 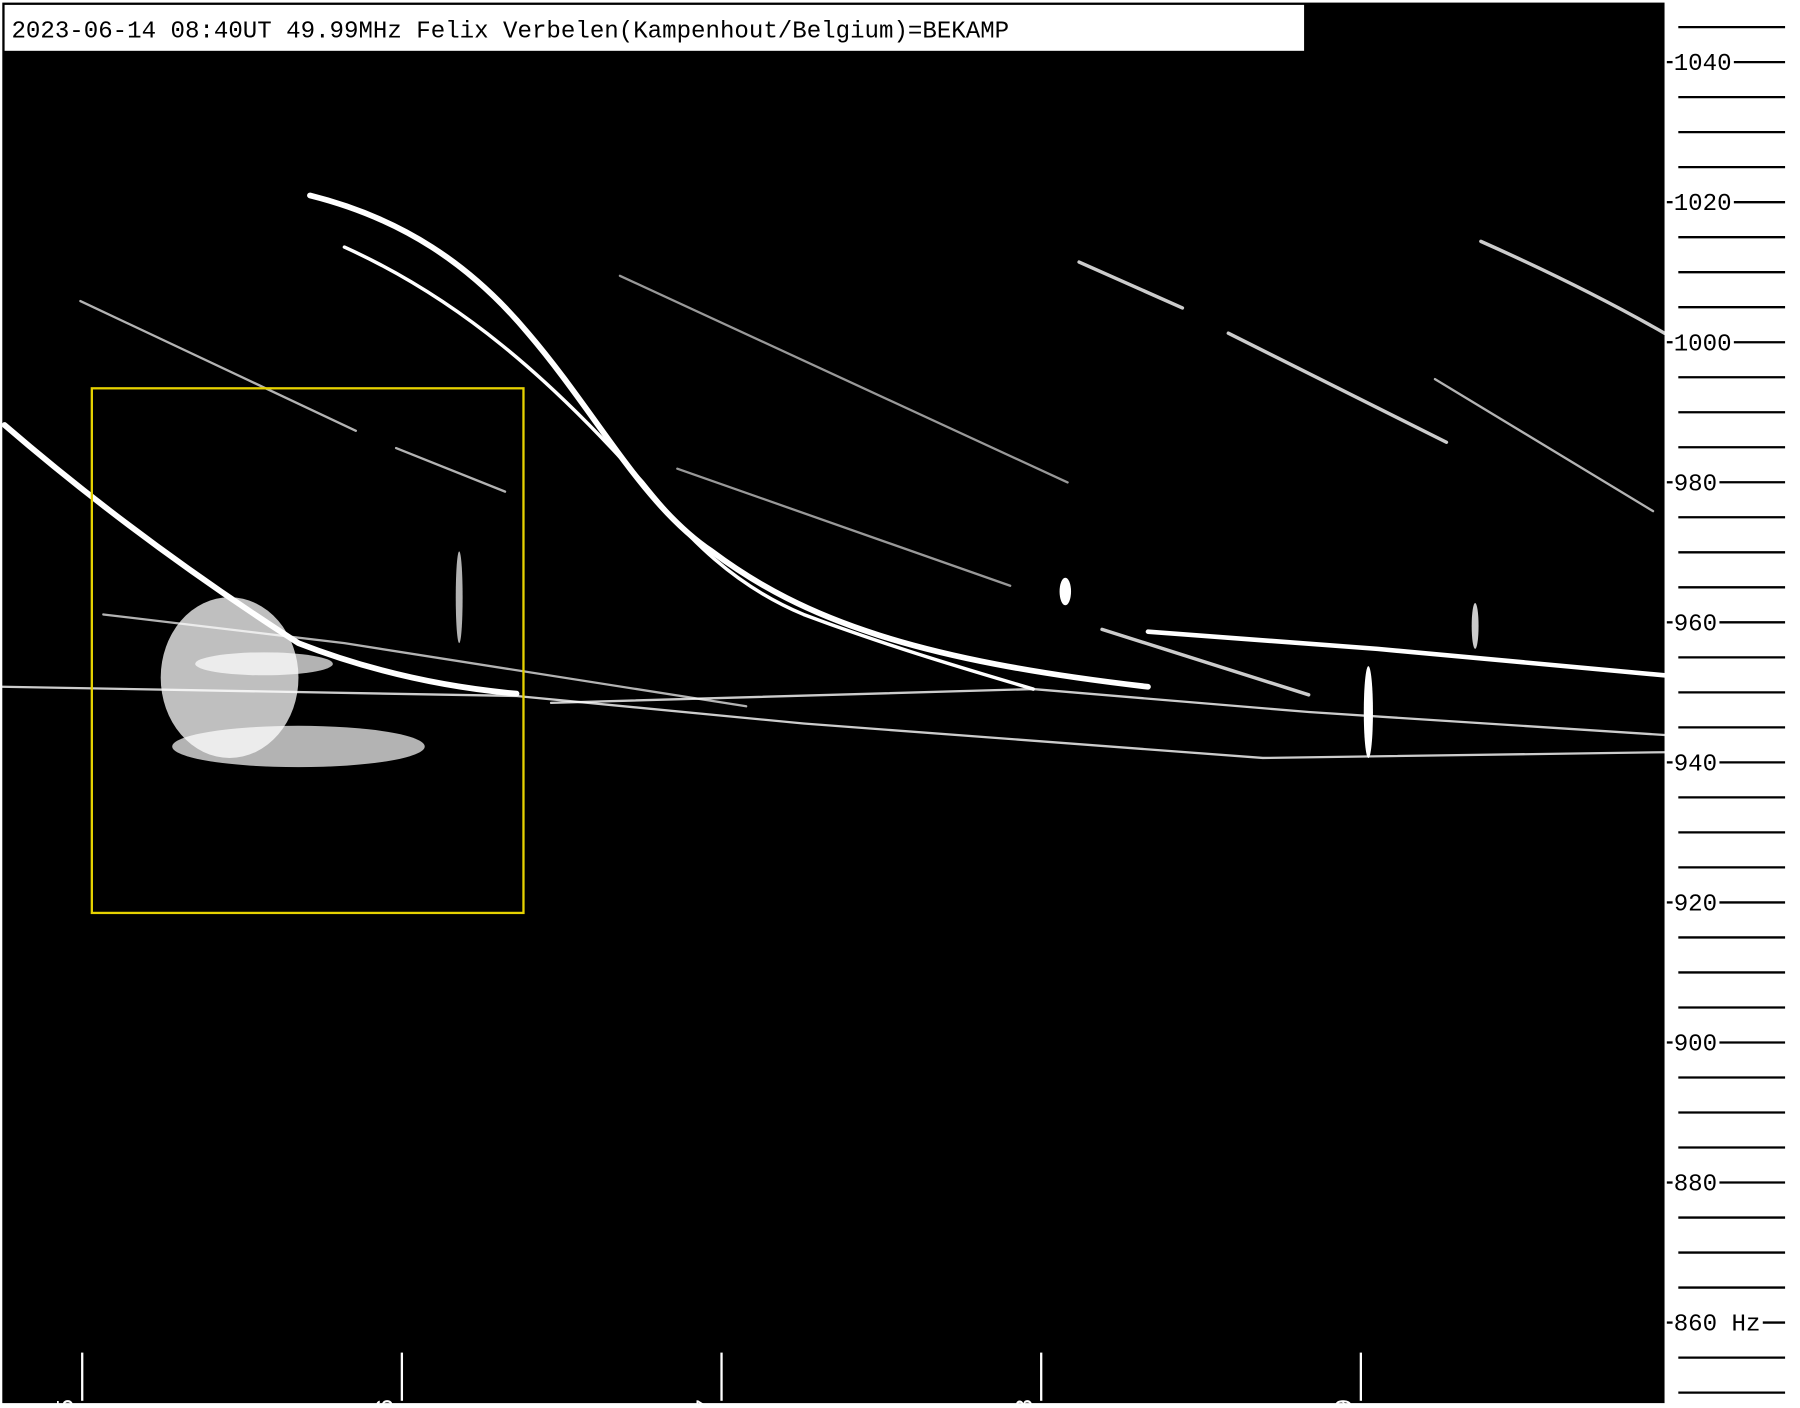 I want to click on y-tick-label: 1020, so click(x=1703, y=204).